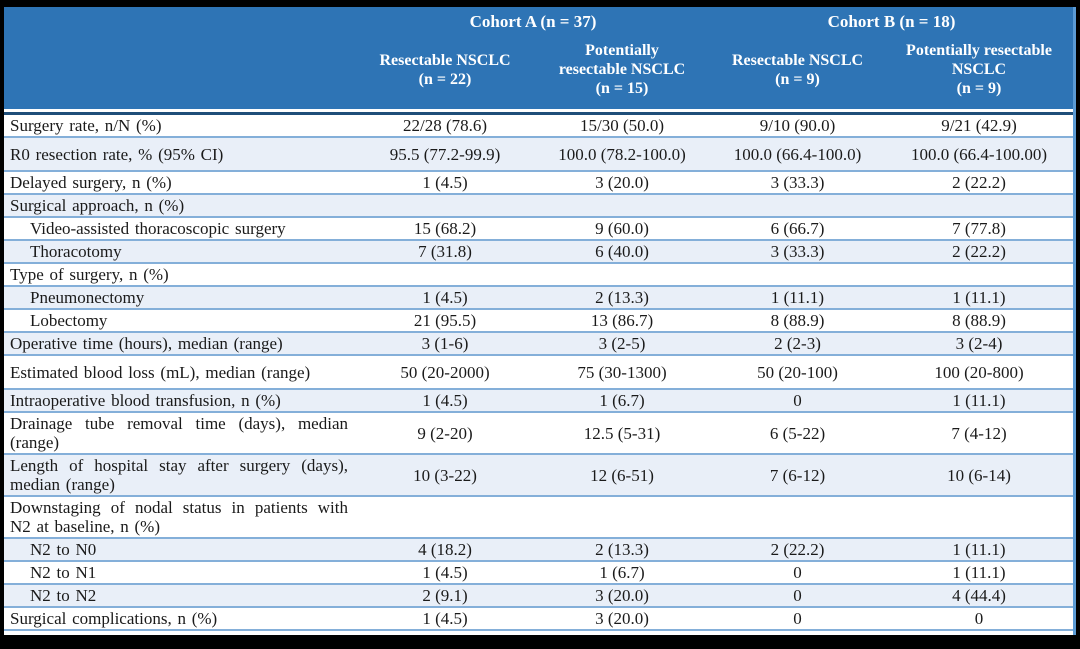  Describe the element at coordinates (445, 475) in the screenshot. I see `row-value: 10 (3-22)` at that location.